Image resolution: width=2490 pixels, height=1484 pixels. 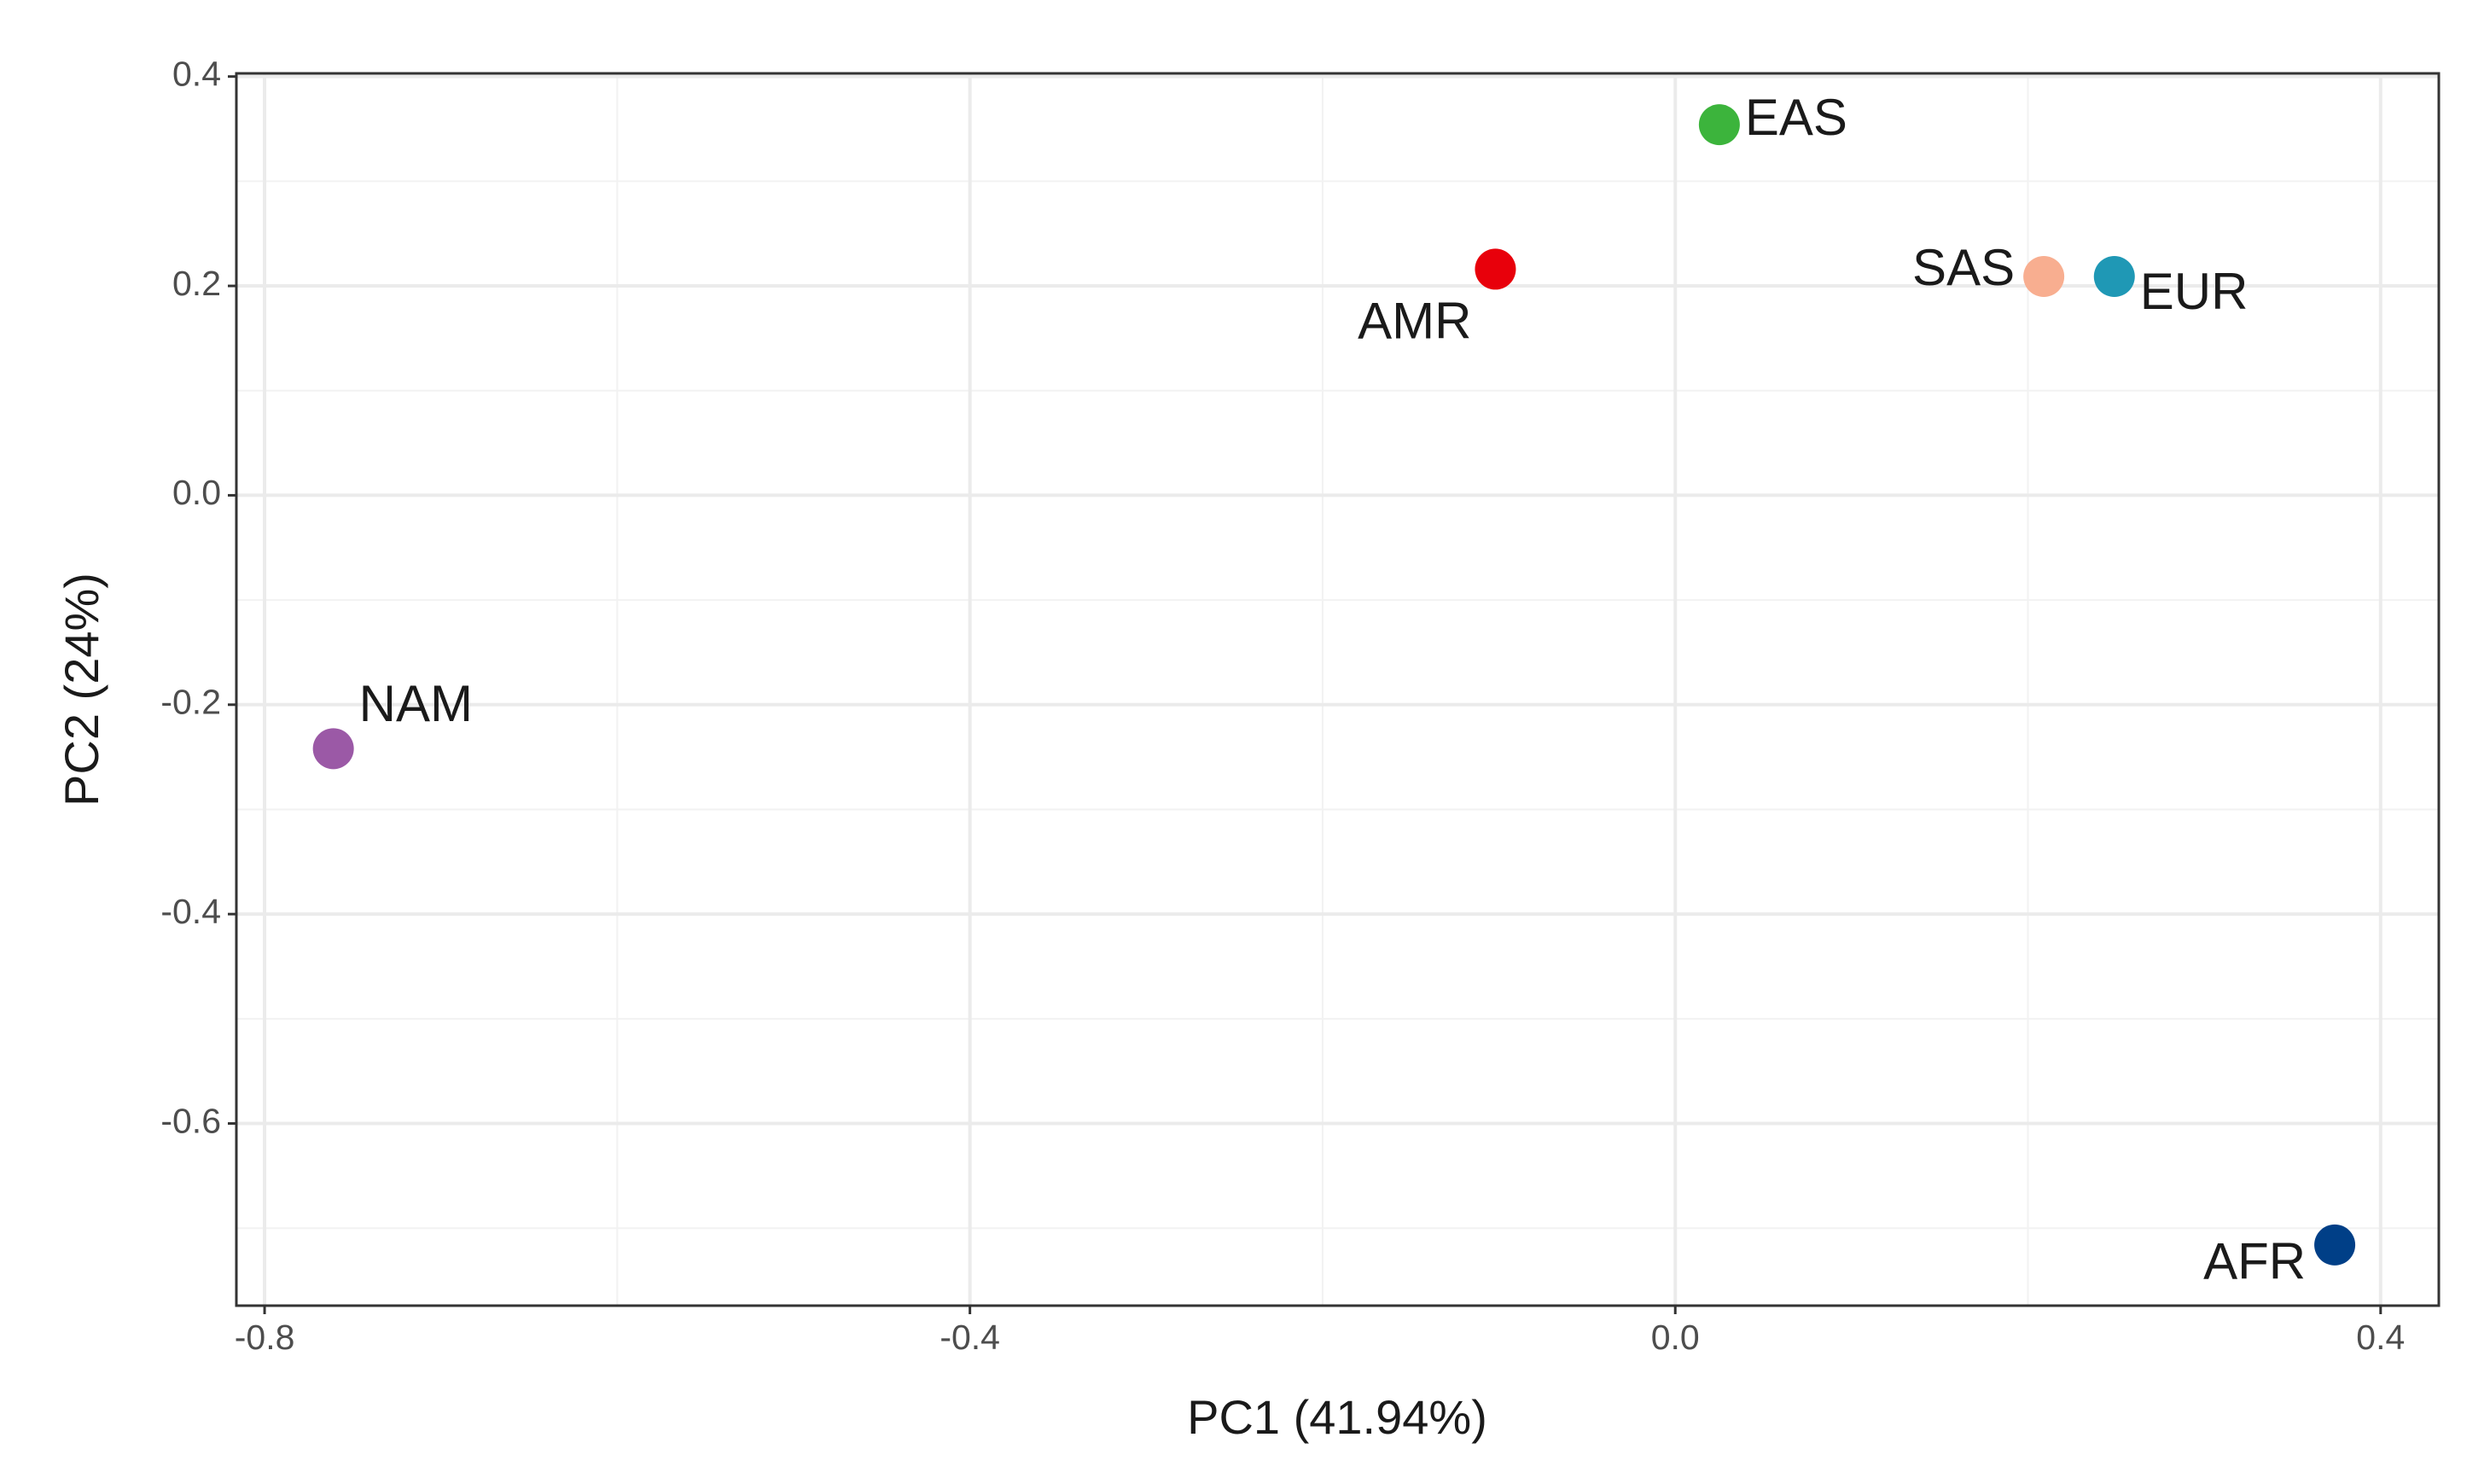 What do you see at coordinates (1414, 320) in the screenshot?
I see `point-label: AMR` at bounding box center [1414, 320].